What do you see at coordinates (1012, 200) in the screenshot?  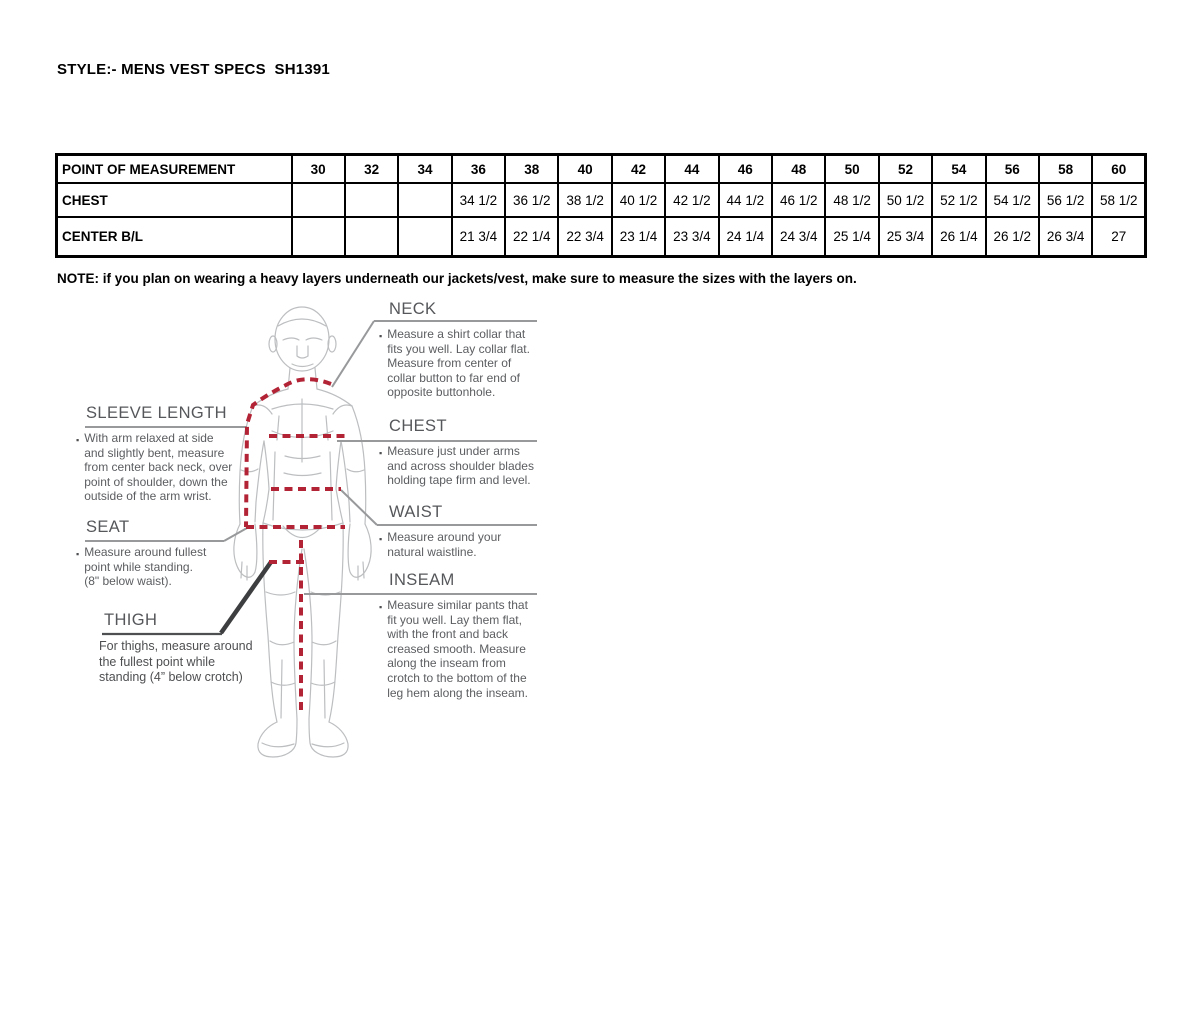 I see `cell: 54 1/2` at bounding box center [1012, 200].